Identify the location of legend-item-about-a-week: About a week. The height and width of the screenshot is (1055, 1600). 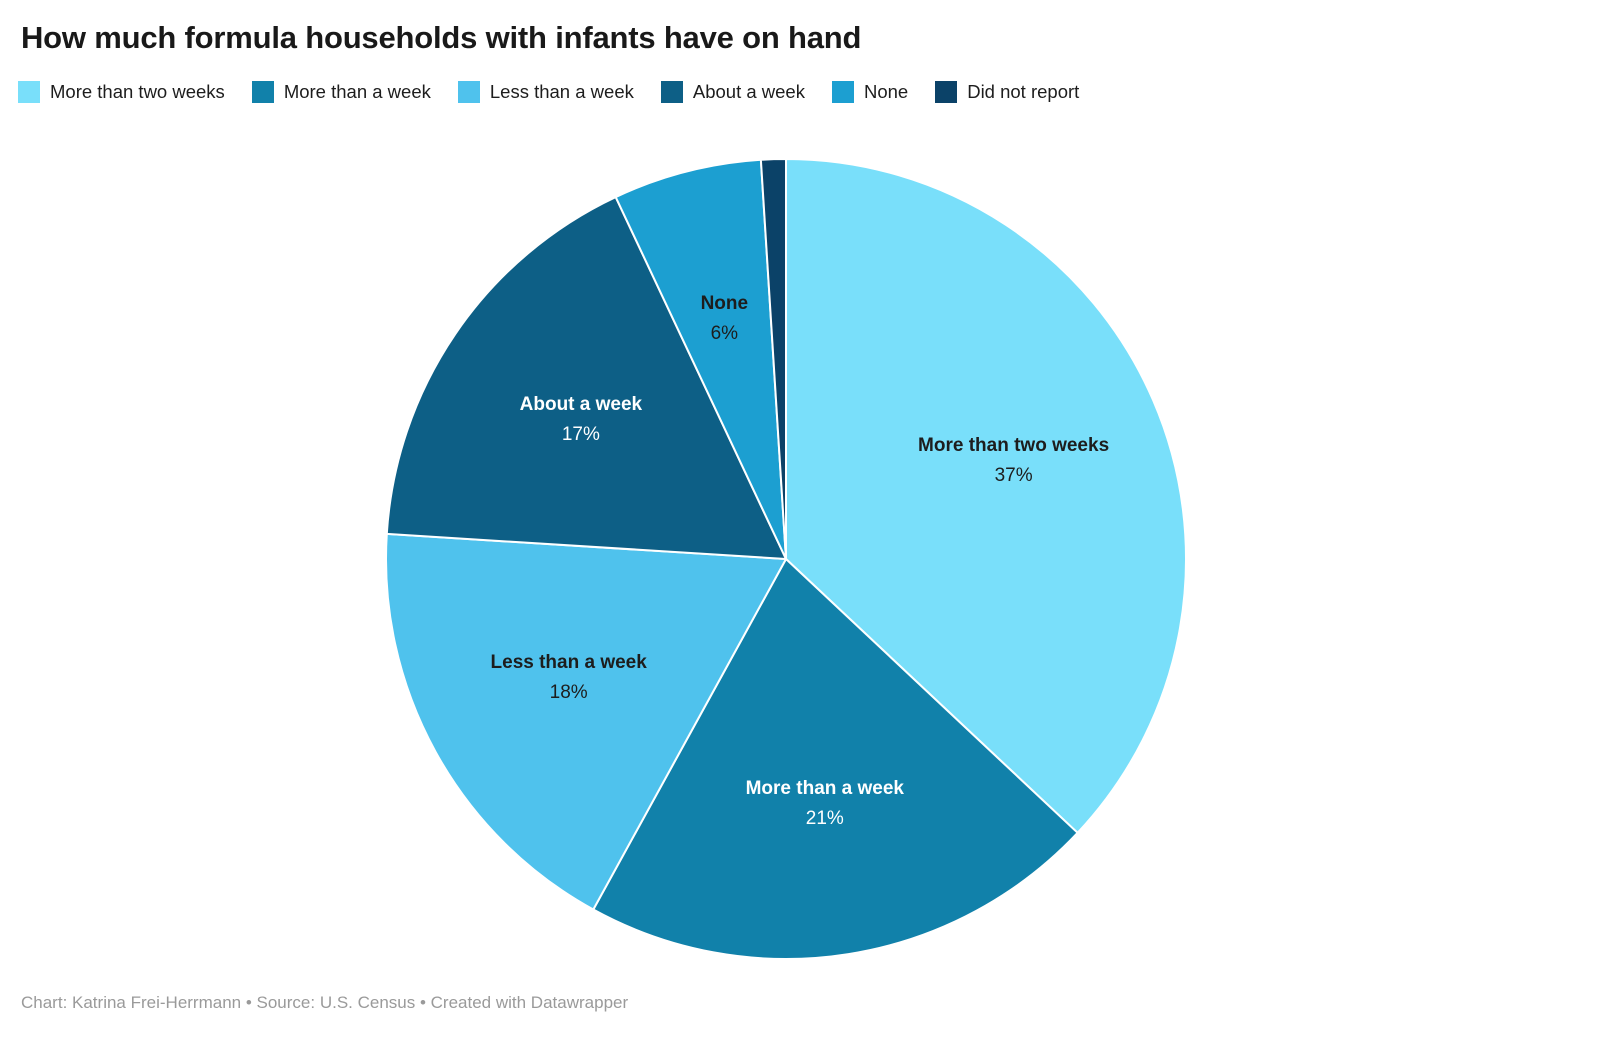
(732, 92).